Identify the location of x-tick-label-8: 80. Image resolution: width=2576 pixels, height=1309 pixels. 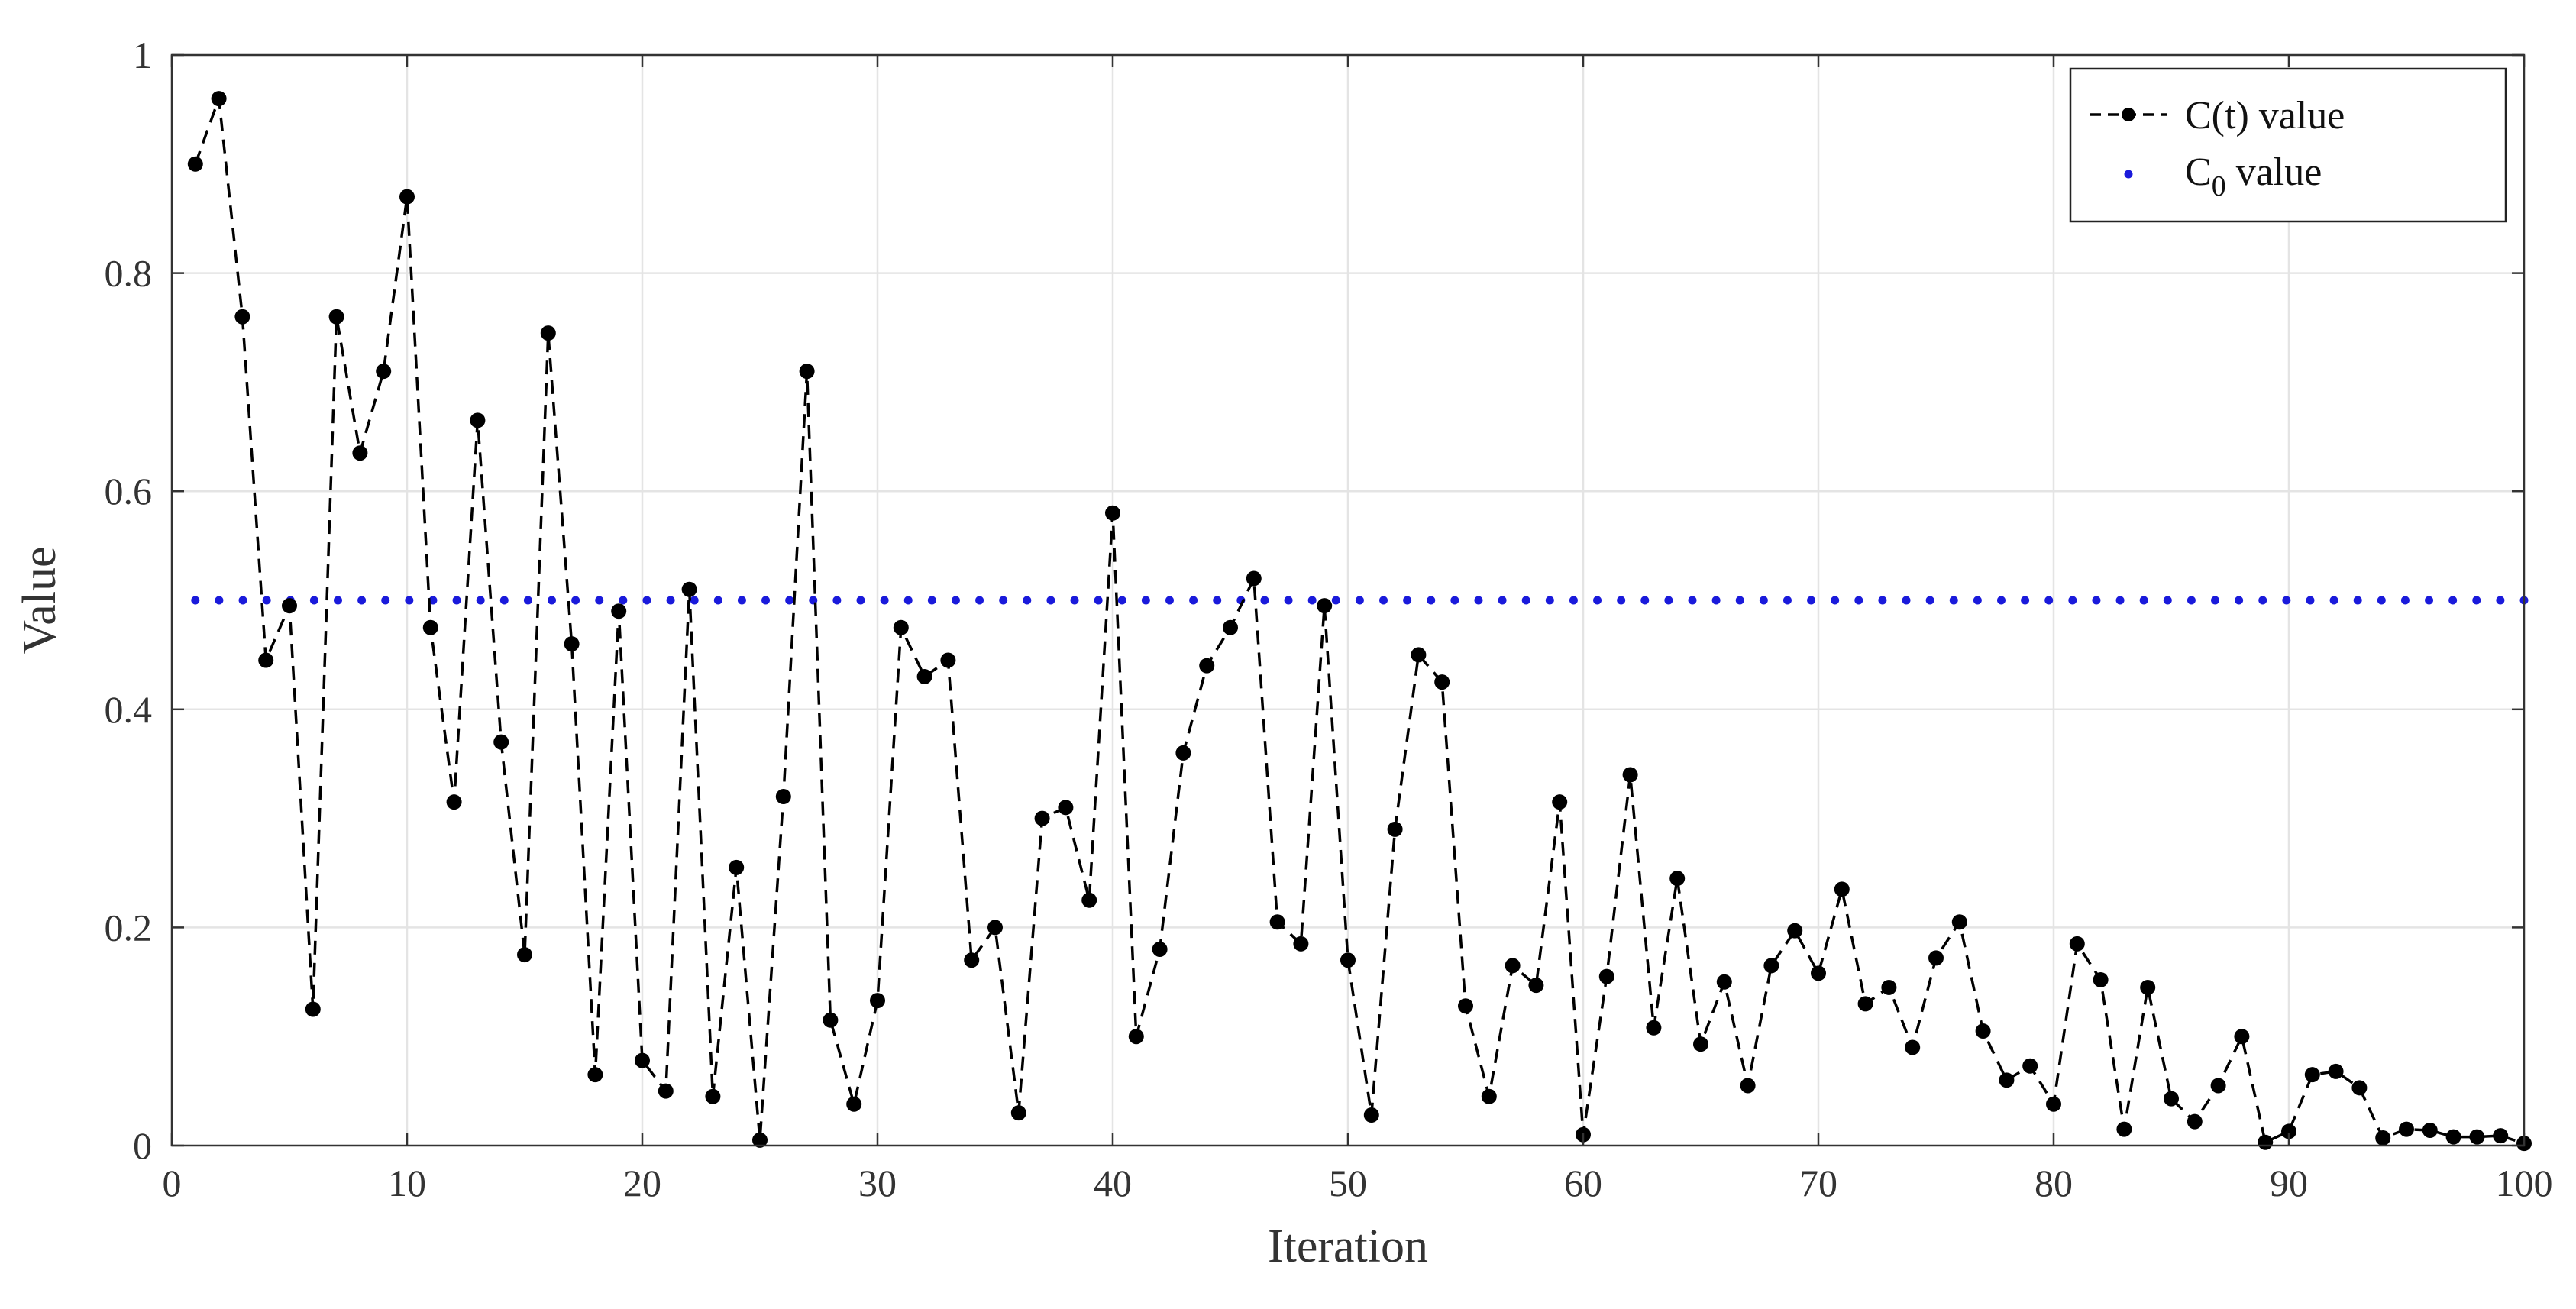
(2054, 1183).